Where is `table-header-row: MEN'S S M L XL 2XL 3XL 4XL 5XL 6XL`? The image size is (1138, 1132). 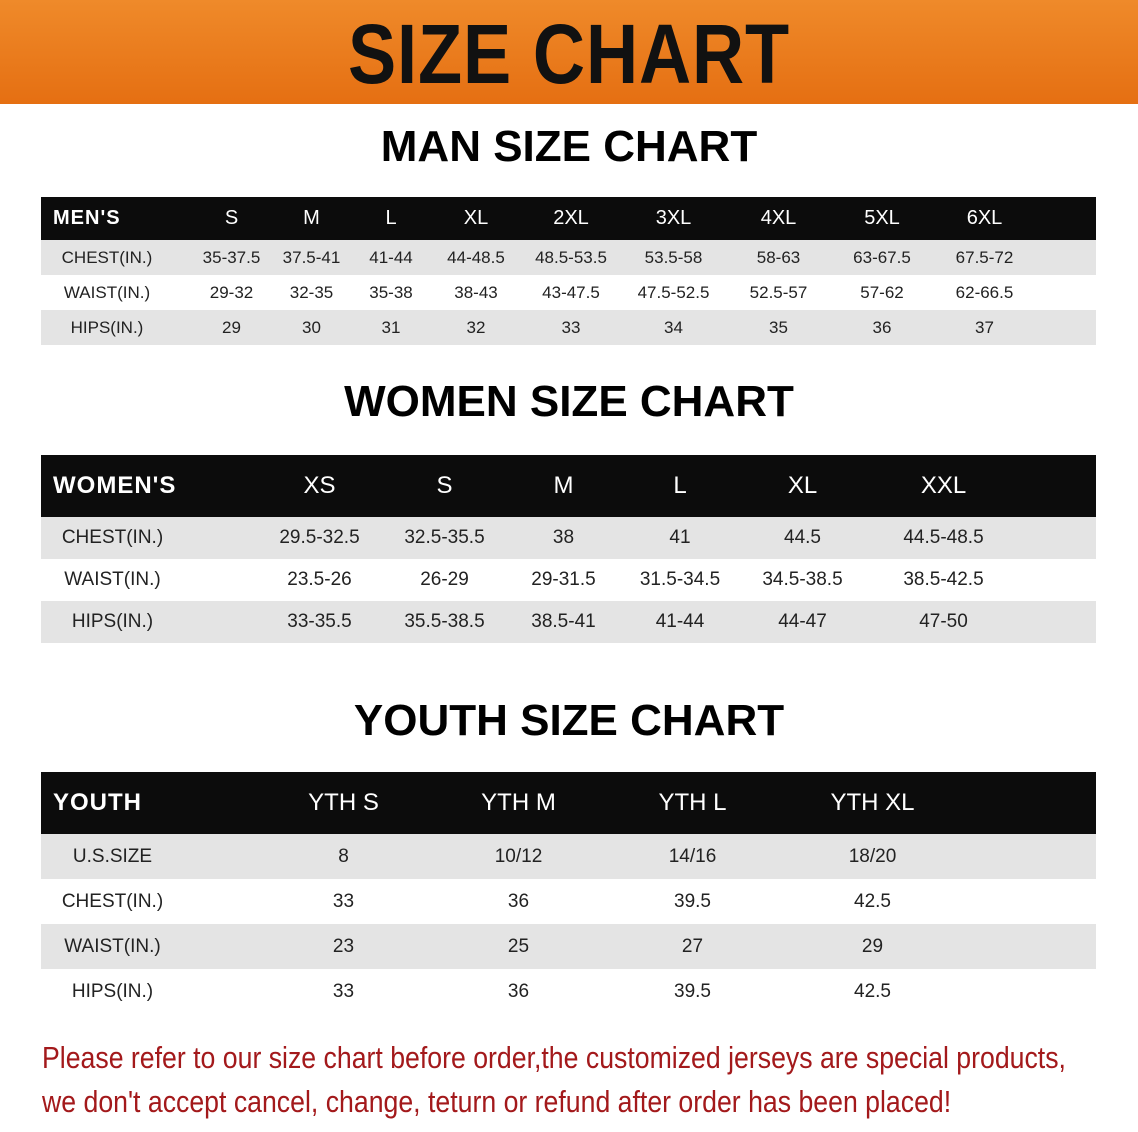
table-header-row: MEN'S S M L XL 2XL 3XL 4XL 5XL 6XL is located at coordinates (568, 218).